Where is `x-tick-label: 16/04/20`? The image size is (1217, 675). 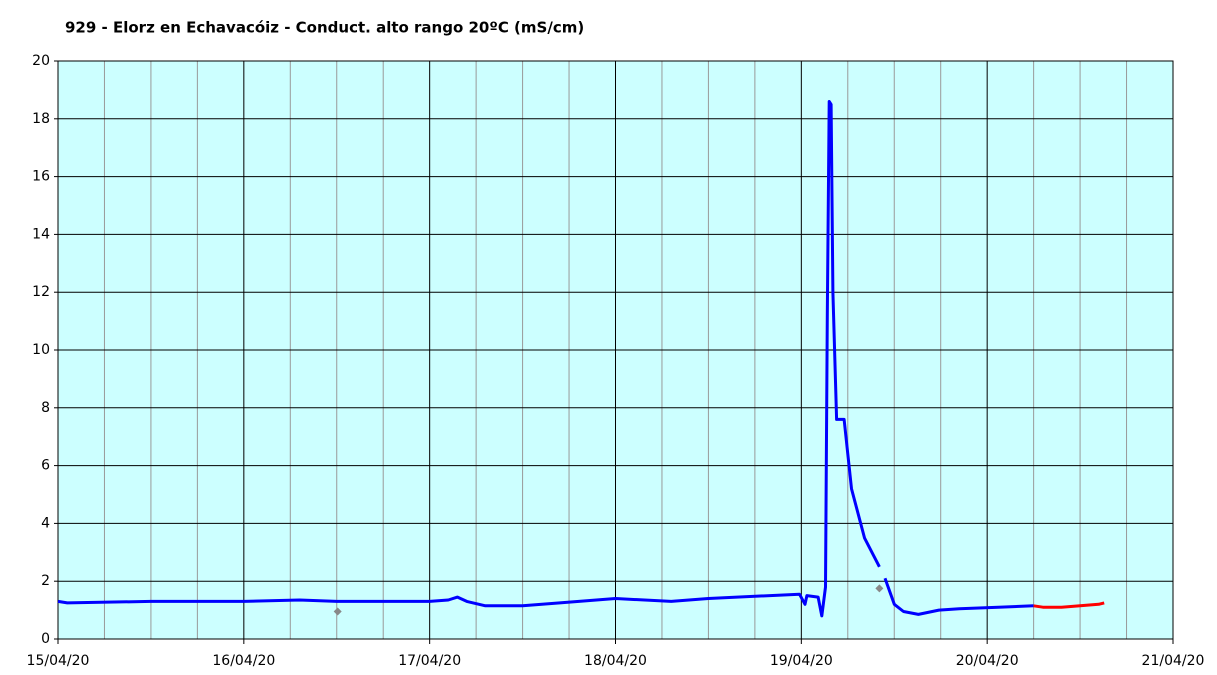
x-tick-label: 16/04/20 is located at coordinates (243, 661).